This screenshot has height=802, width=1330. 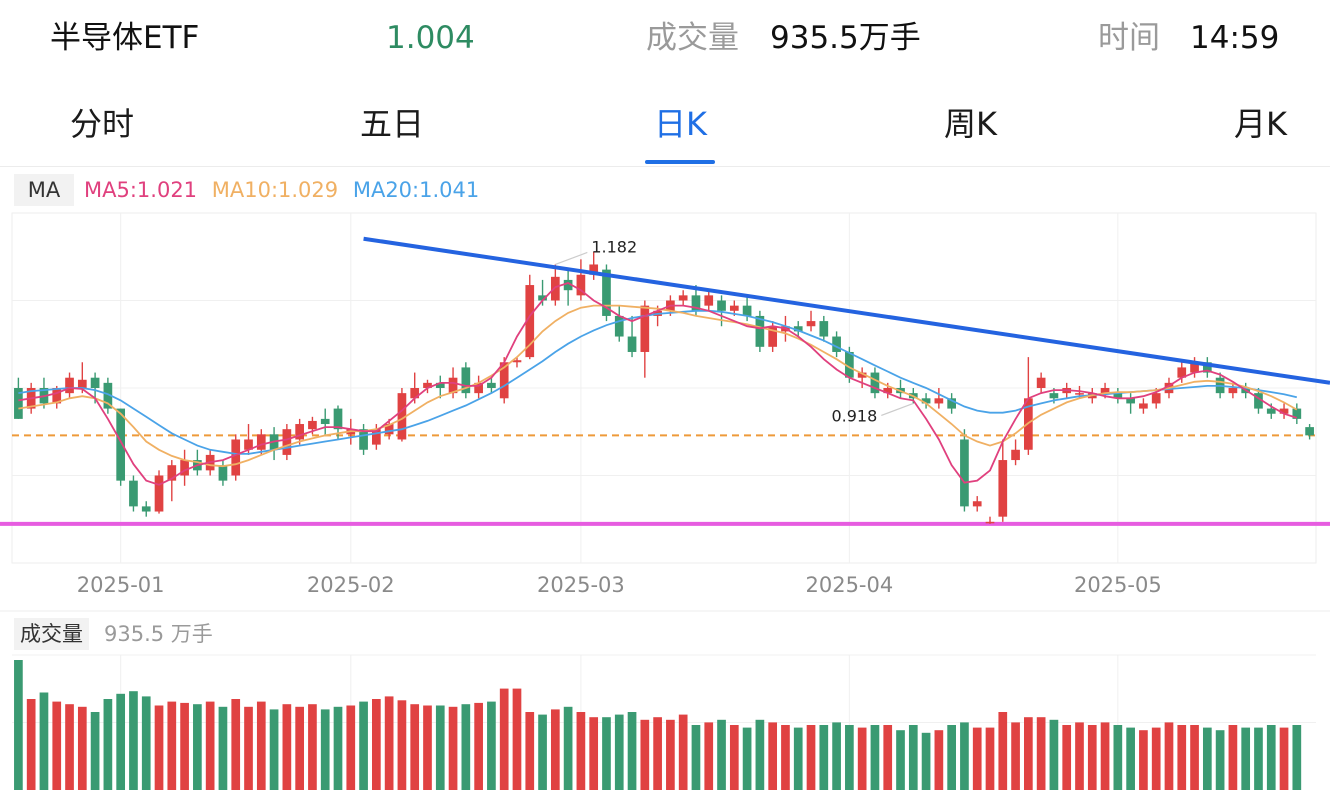 What do you see at coordinates (285, 190) in the screenshot?
I see `ma-legend: MA5:1.021 MA10:1.029 MA20:1.041` at bounding box center [285, 190].